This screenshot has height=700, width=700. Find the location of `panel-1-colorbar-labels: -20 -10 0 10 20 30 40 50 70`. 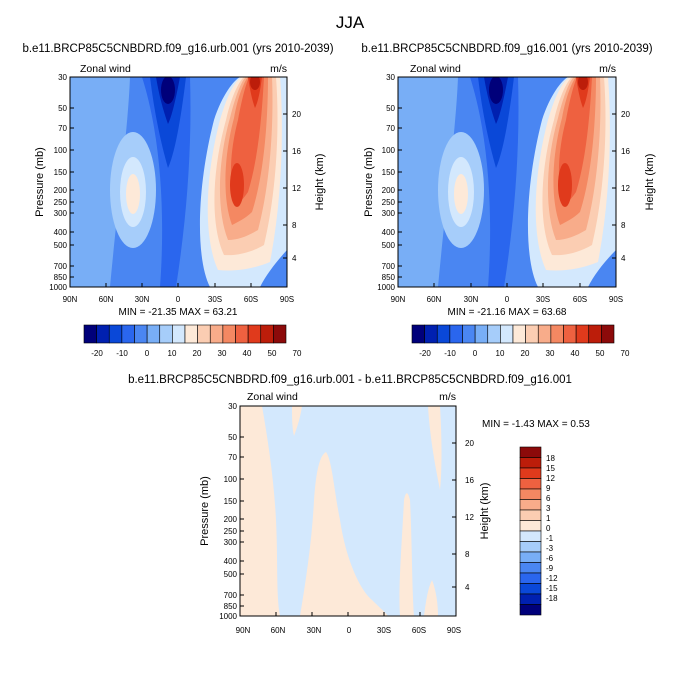

panel-1-colorbar-labels: -20 -10 0 10 20 30 40 50 70 is located at coordinates (196, 353).